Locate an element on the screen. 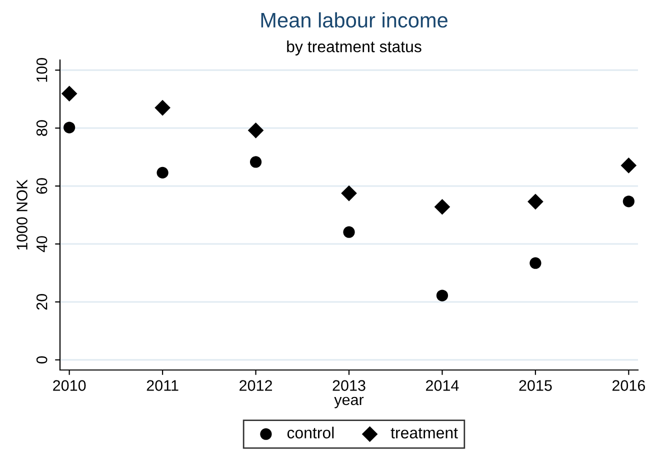  x-axis-title: year is located at coordinates (349, 402).